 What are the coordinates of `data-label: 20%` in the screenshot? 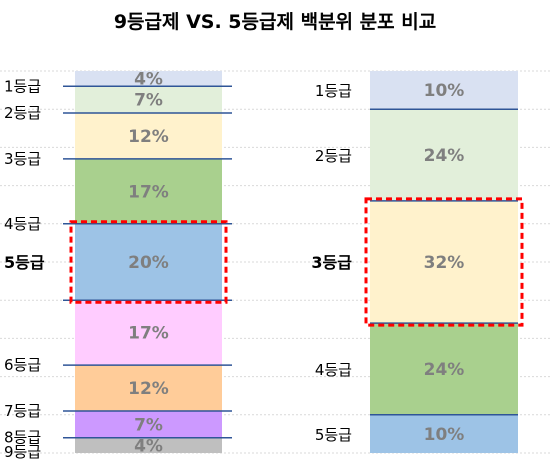 It's located at (148, 263).